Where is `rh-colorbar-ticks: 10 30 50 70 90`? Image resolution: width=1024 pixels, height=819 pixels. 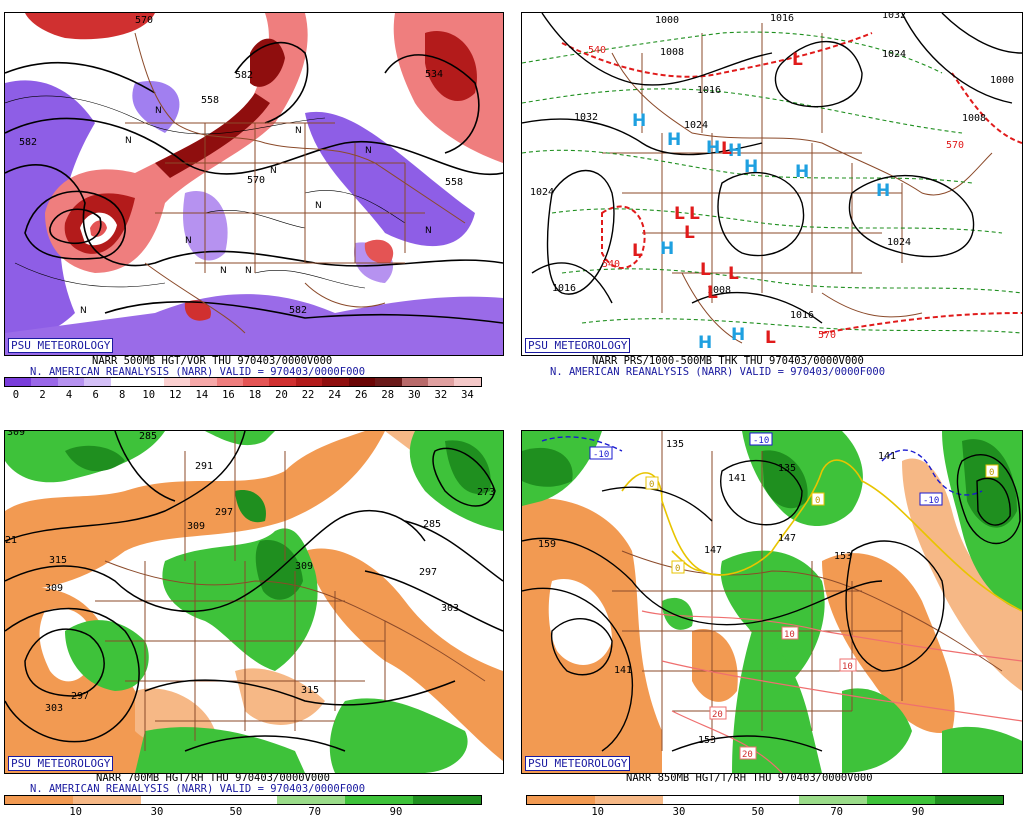
rh-colorbar-ticks: 10 30 50 70 90 is located at coordinates (242, 812).